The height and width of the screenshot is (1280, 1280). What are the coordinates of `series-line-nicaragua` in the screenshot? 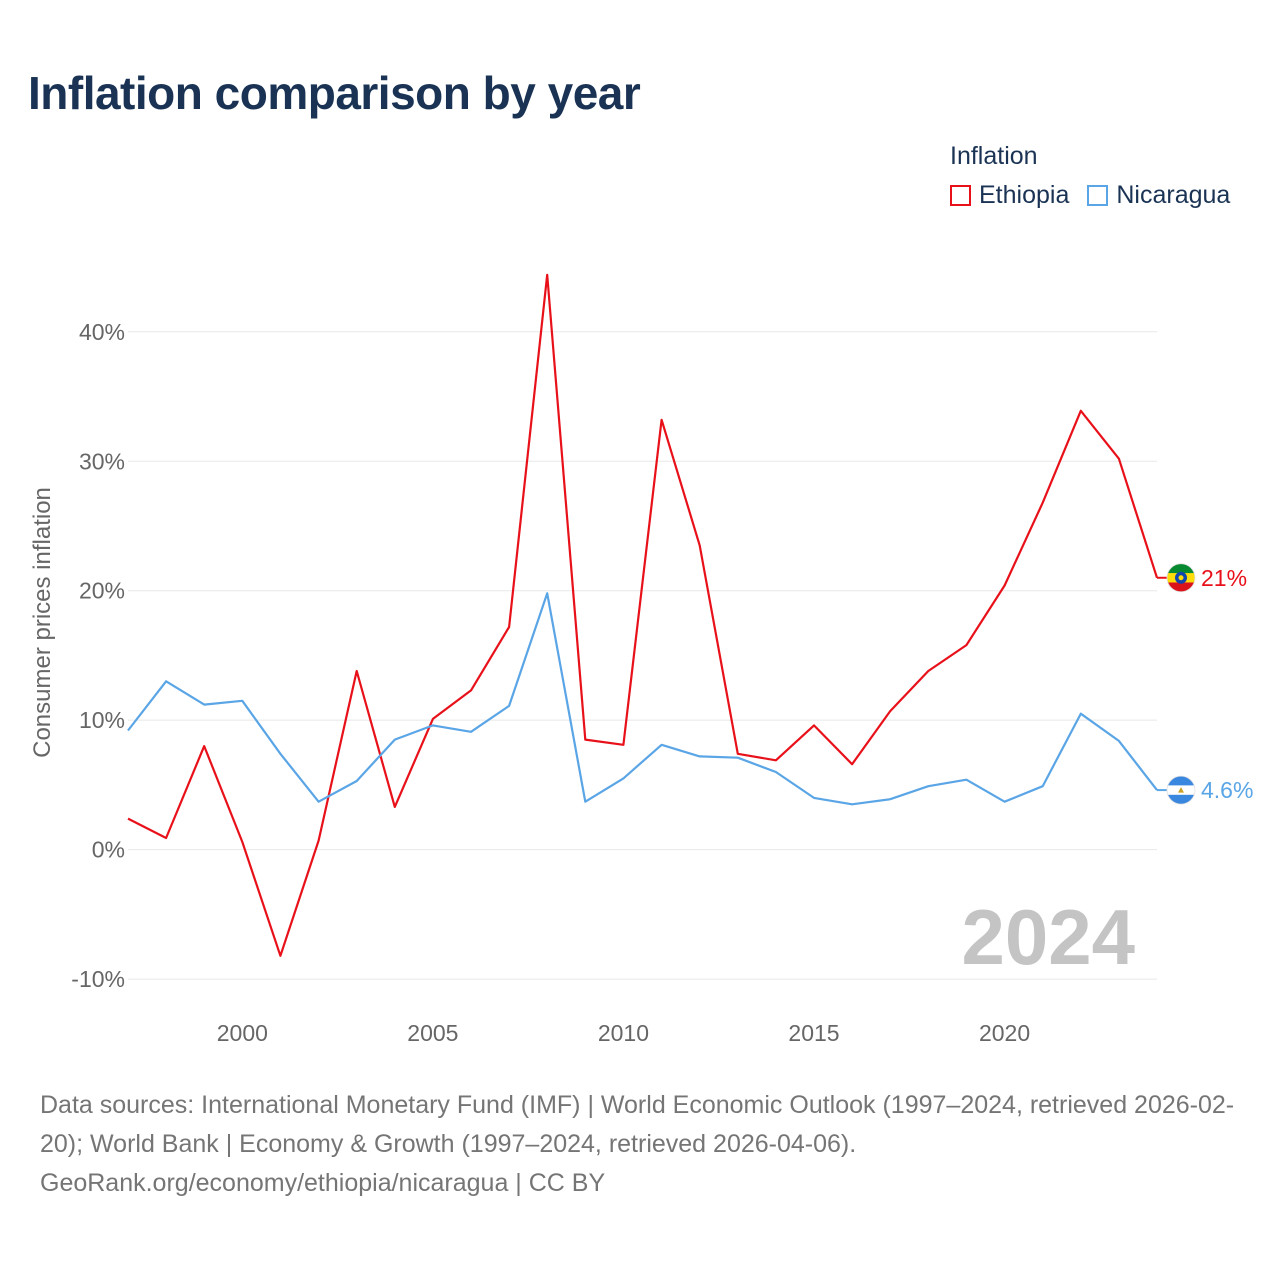 It's located at (642, 699).